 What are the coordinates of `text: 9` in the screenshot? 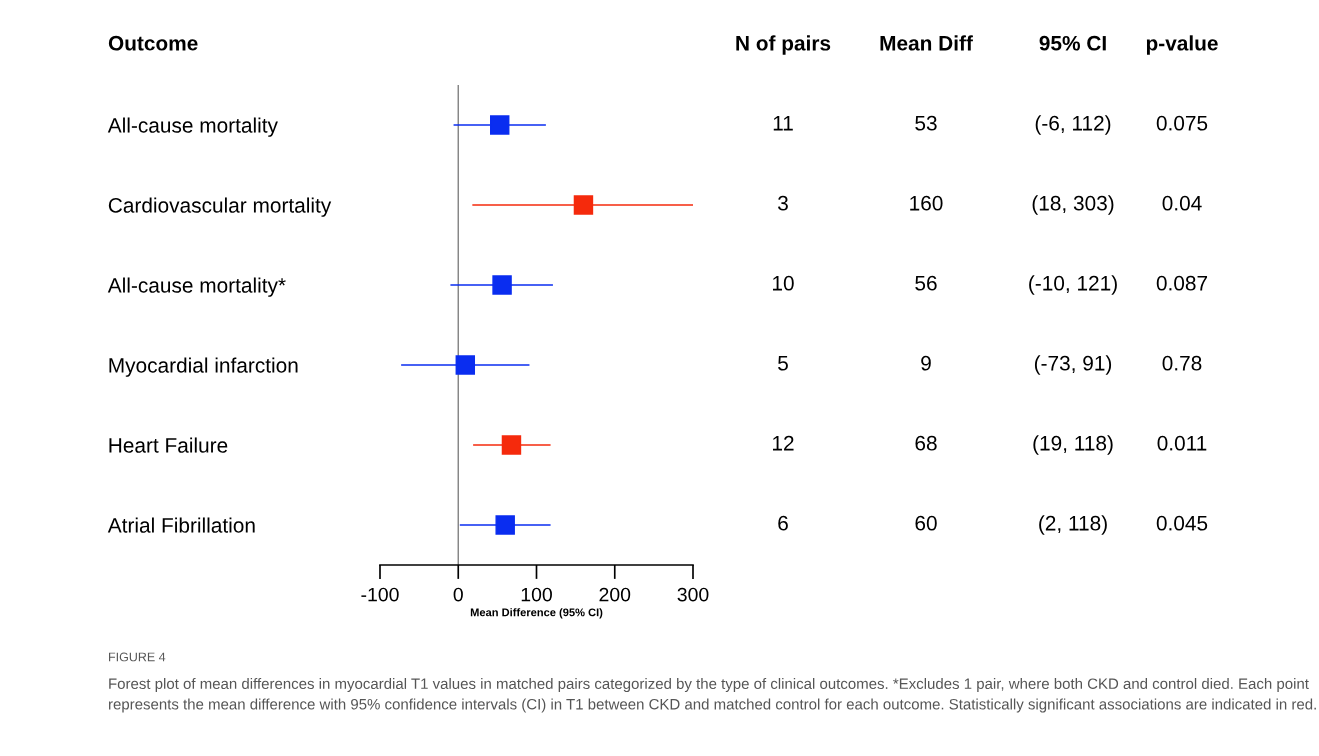 It's located at (926, 363).